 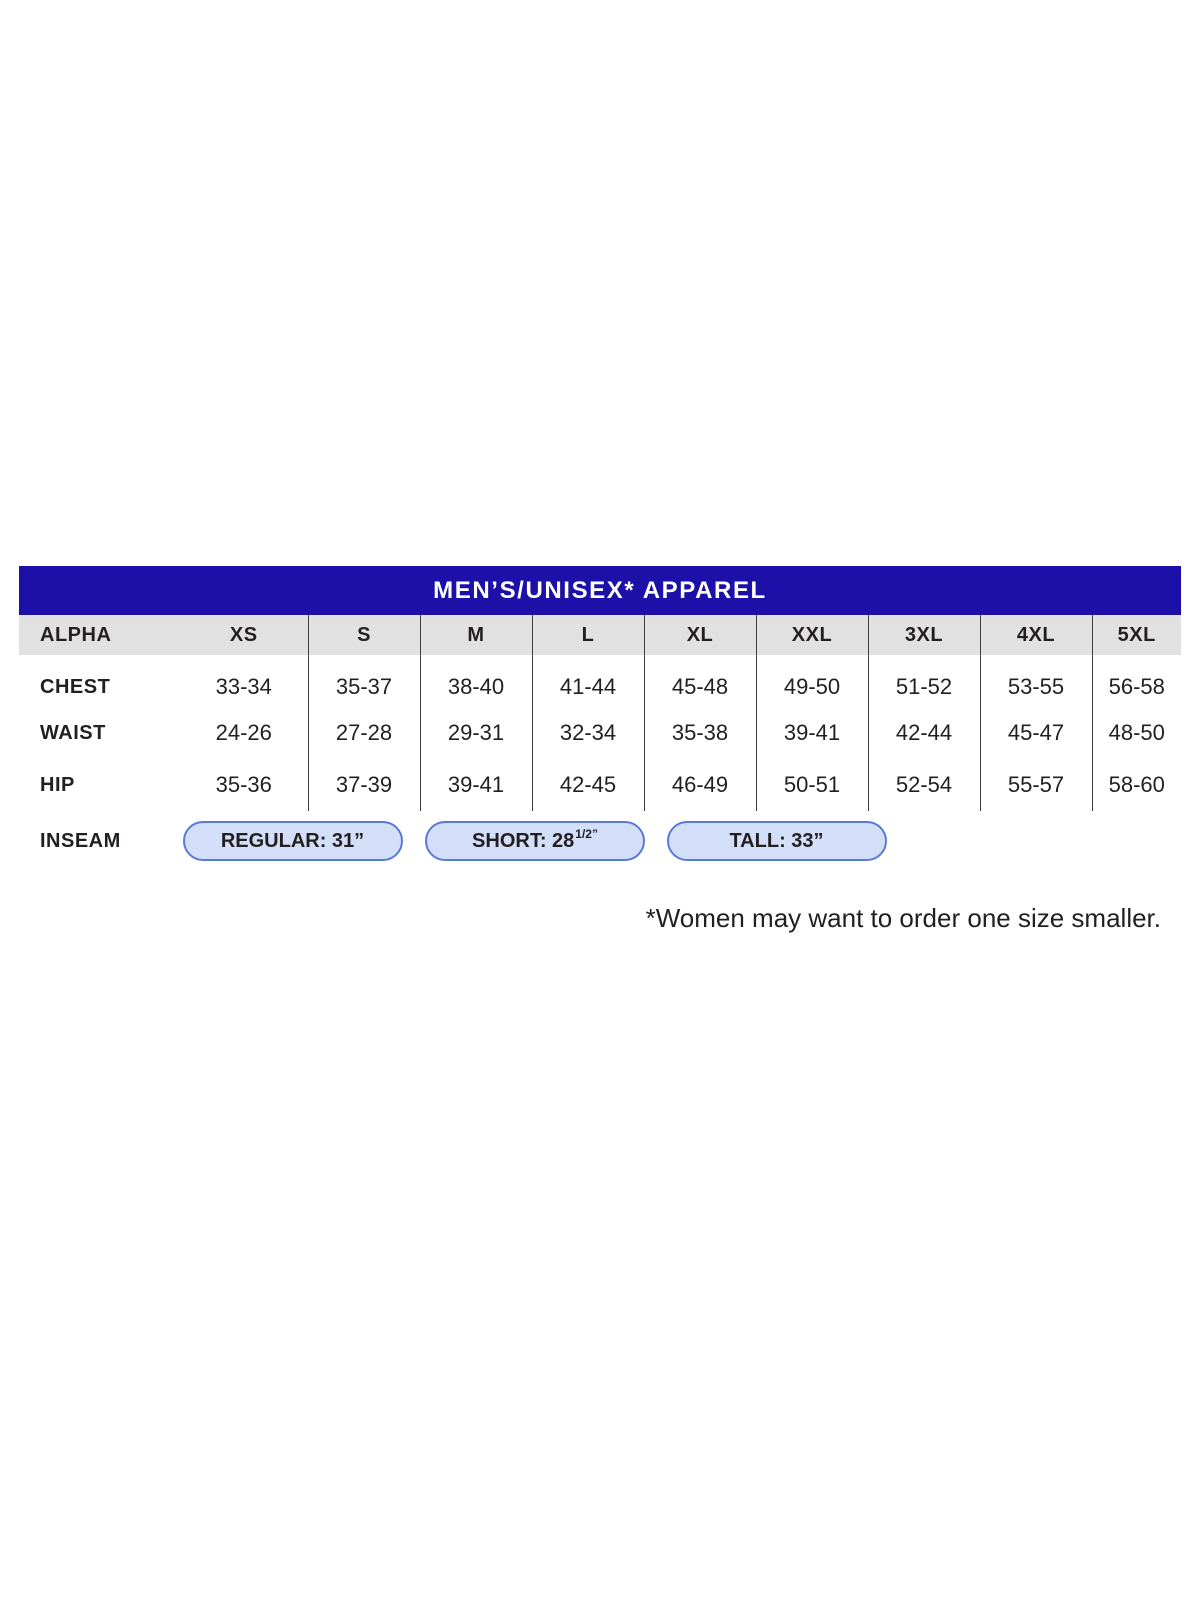 I want to click on size-value-cell: 58-60, so click(x=1136, y=785).